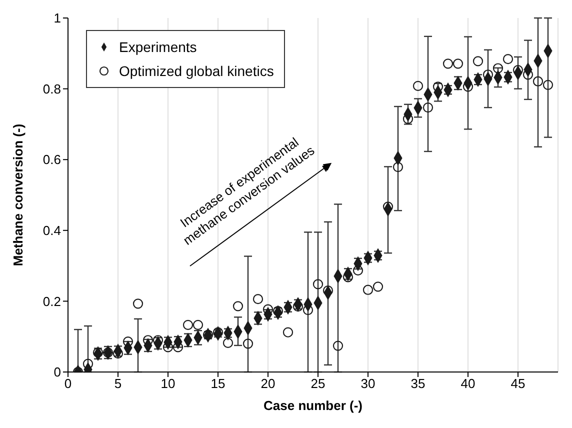 The image size is (572, 428). What do you see at coordinates (468, 384) in the screenshot?
I see `x-tick-label: 40` at bounding box center [468, 384].